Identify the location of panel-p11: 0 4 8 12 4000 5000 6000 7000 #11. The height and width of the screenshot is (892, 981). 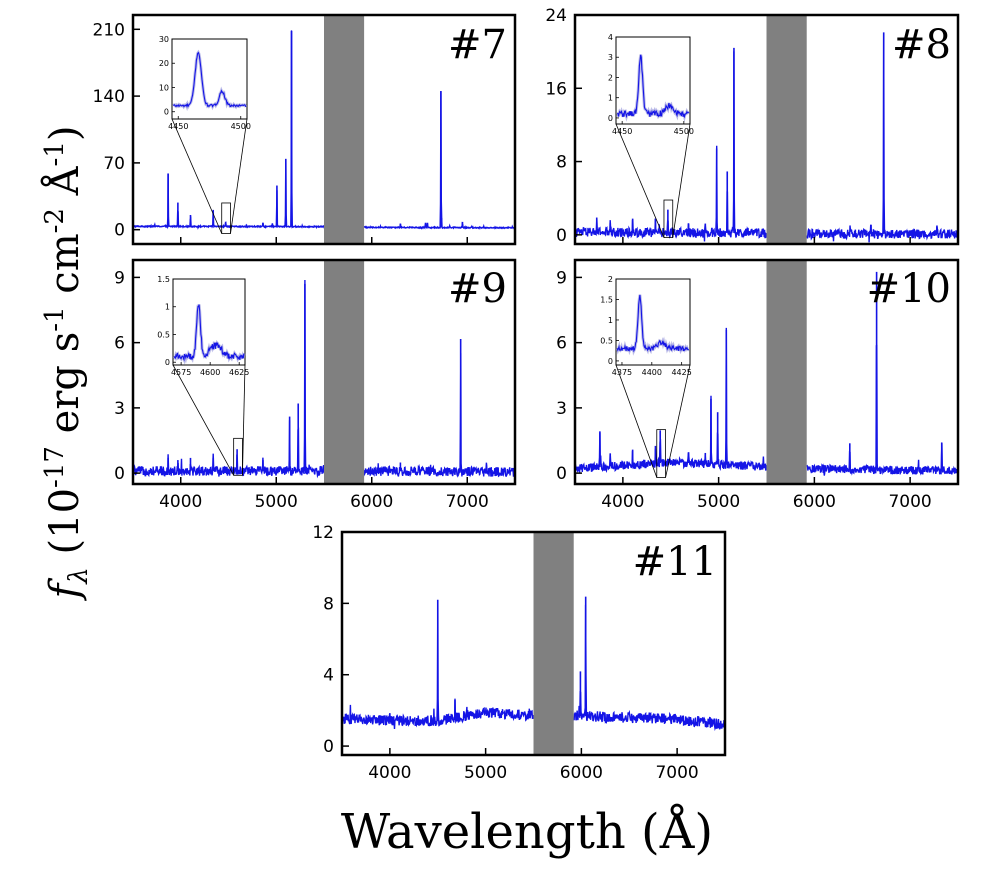
(519, 653).